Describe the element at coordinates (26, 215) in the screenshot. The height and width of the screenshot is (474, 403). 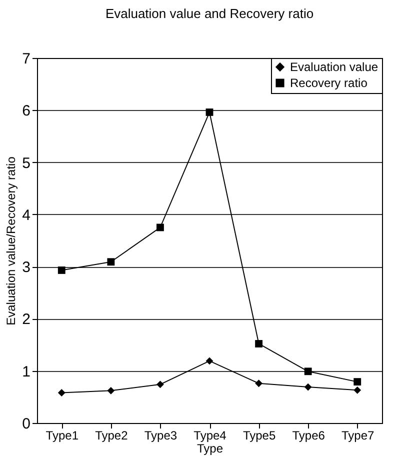
I see `y-tick-label: 4` at that location.